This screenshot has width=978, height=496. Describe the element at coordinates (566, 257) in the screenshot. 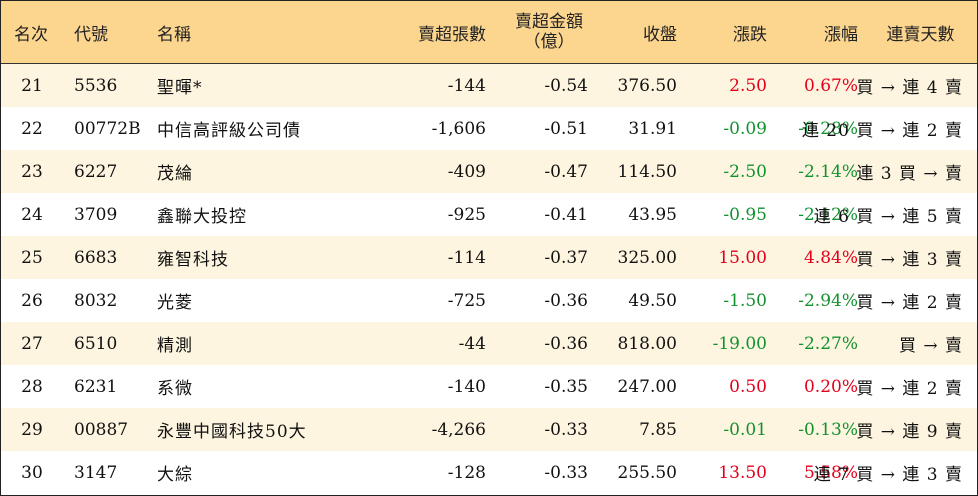

I see `net-sell-amount-cell: -0.37` at that location.